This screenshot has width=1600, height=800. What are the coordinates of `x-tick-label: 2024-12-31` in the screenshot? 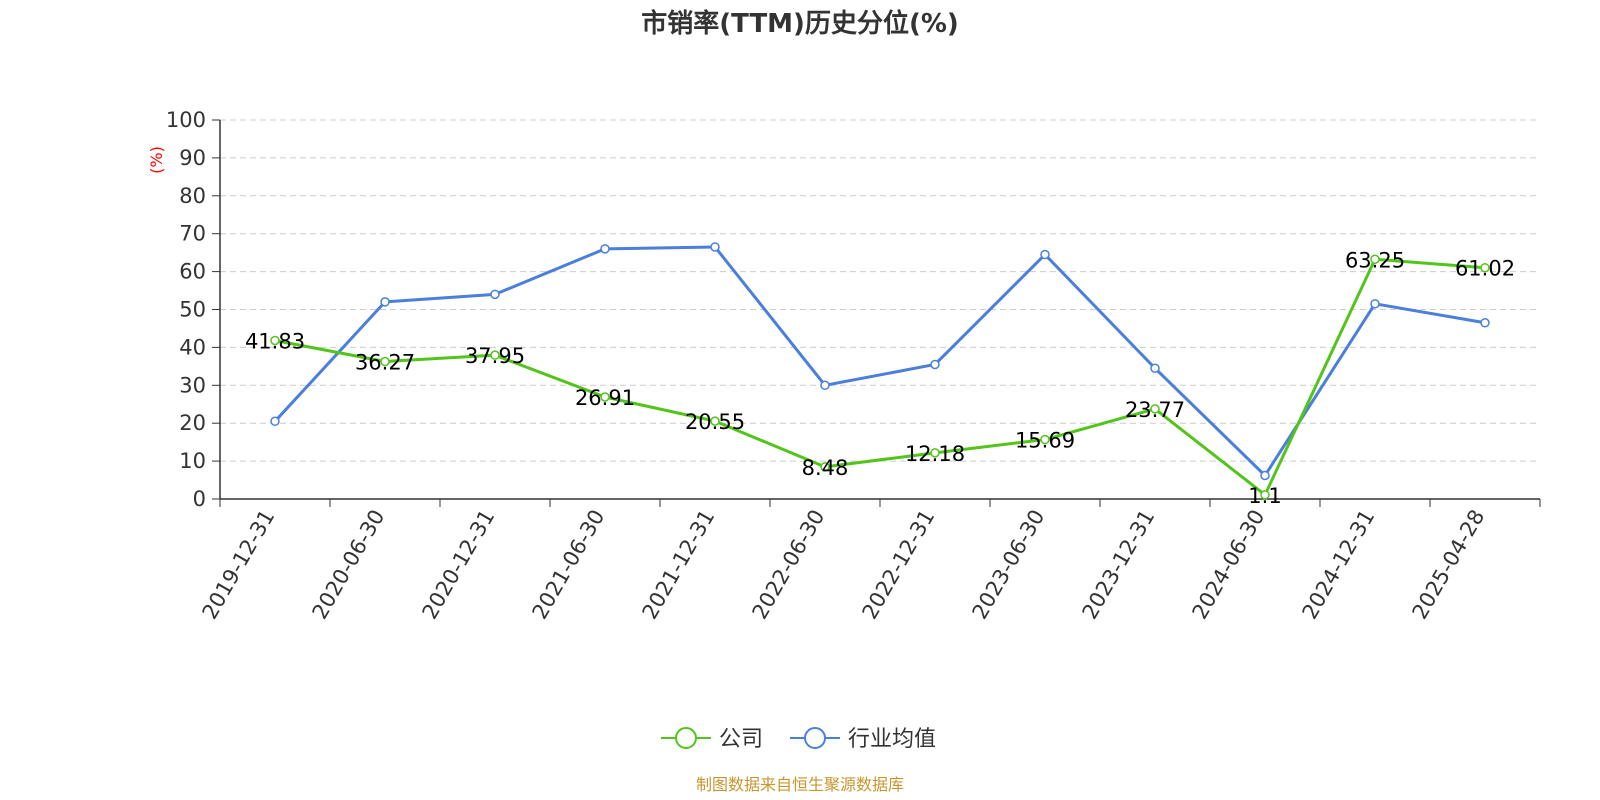 It's located at (1339, 565).